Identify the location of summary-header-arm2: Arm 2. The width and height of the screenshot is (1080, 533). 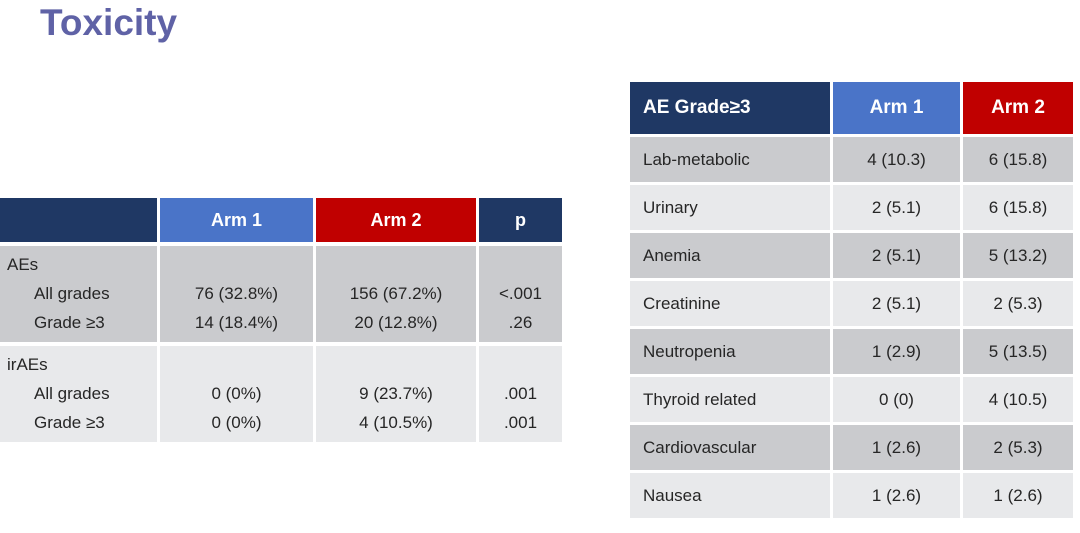
(396, 220).